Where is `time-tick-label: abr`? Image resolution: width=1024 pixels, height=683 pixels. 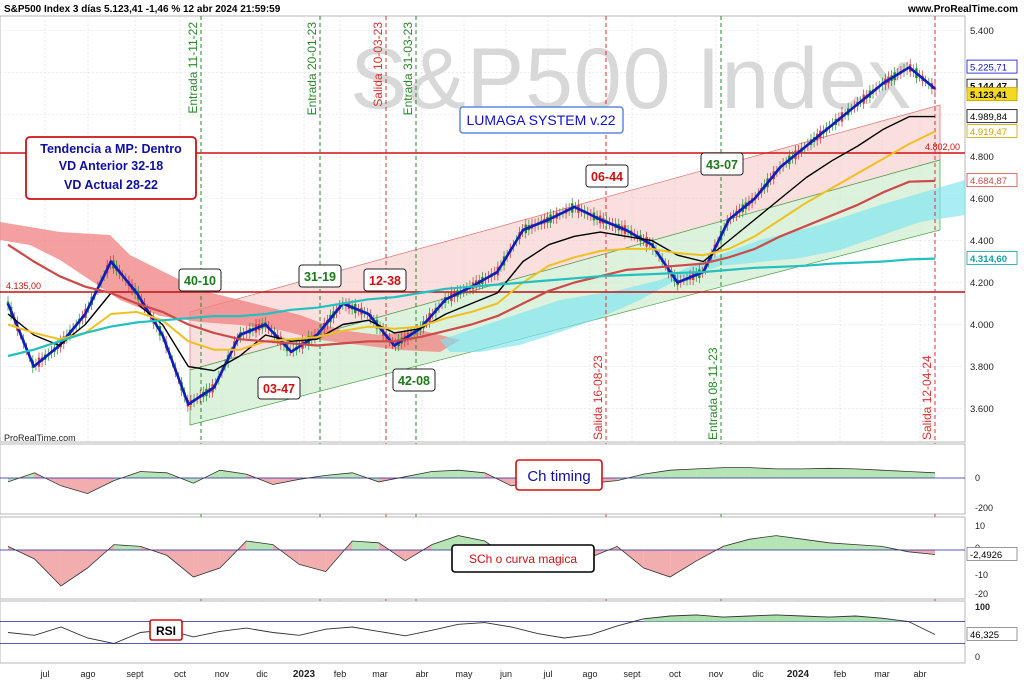
time-tick-label: abr is located at coordinates (919, 674).